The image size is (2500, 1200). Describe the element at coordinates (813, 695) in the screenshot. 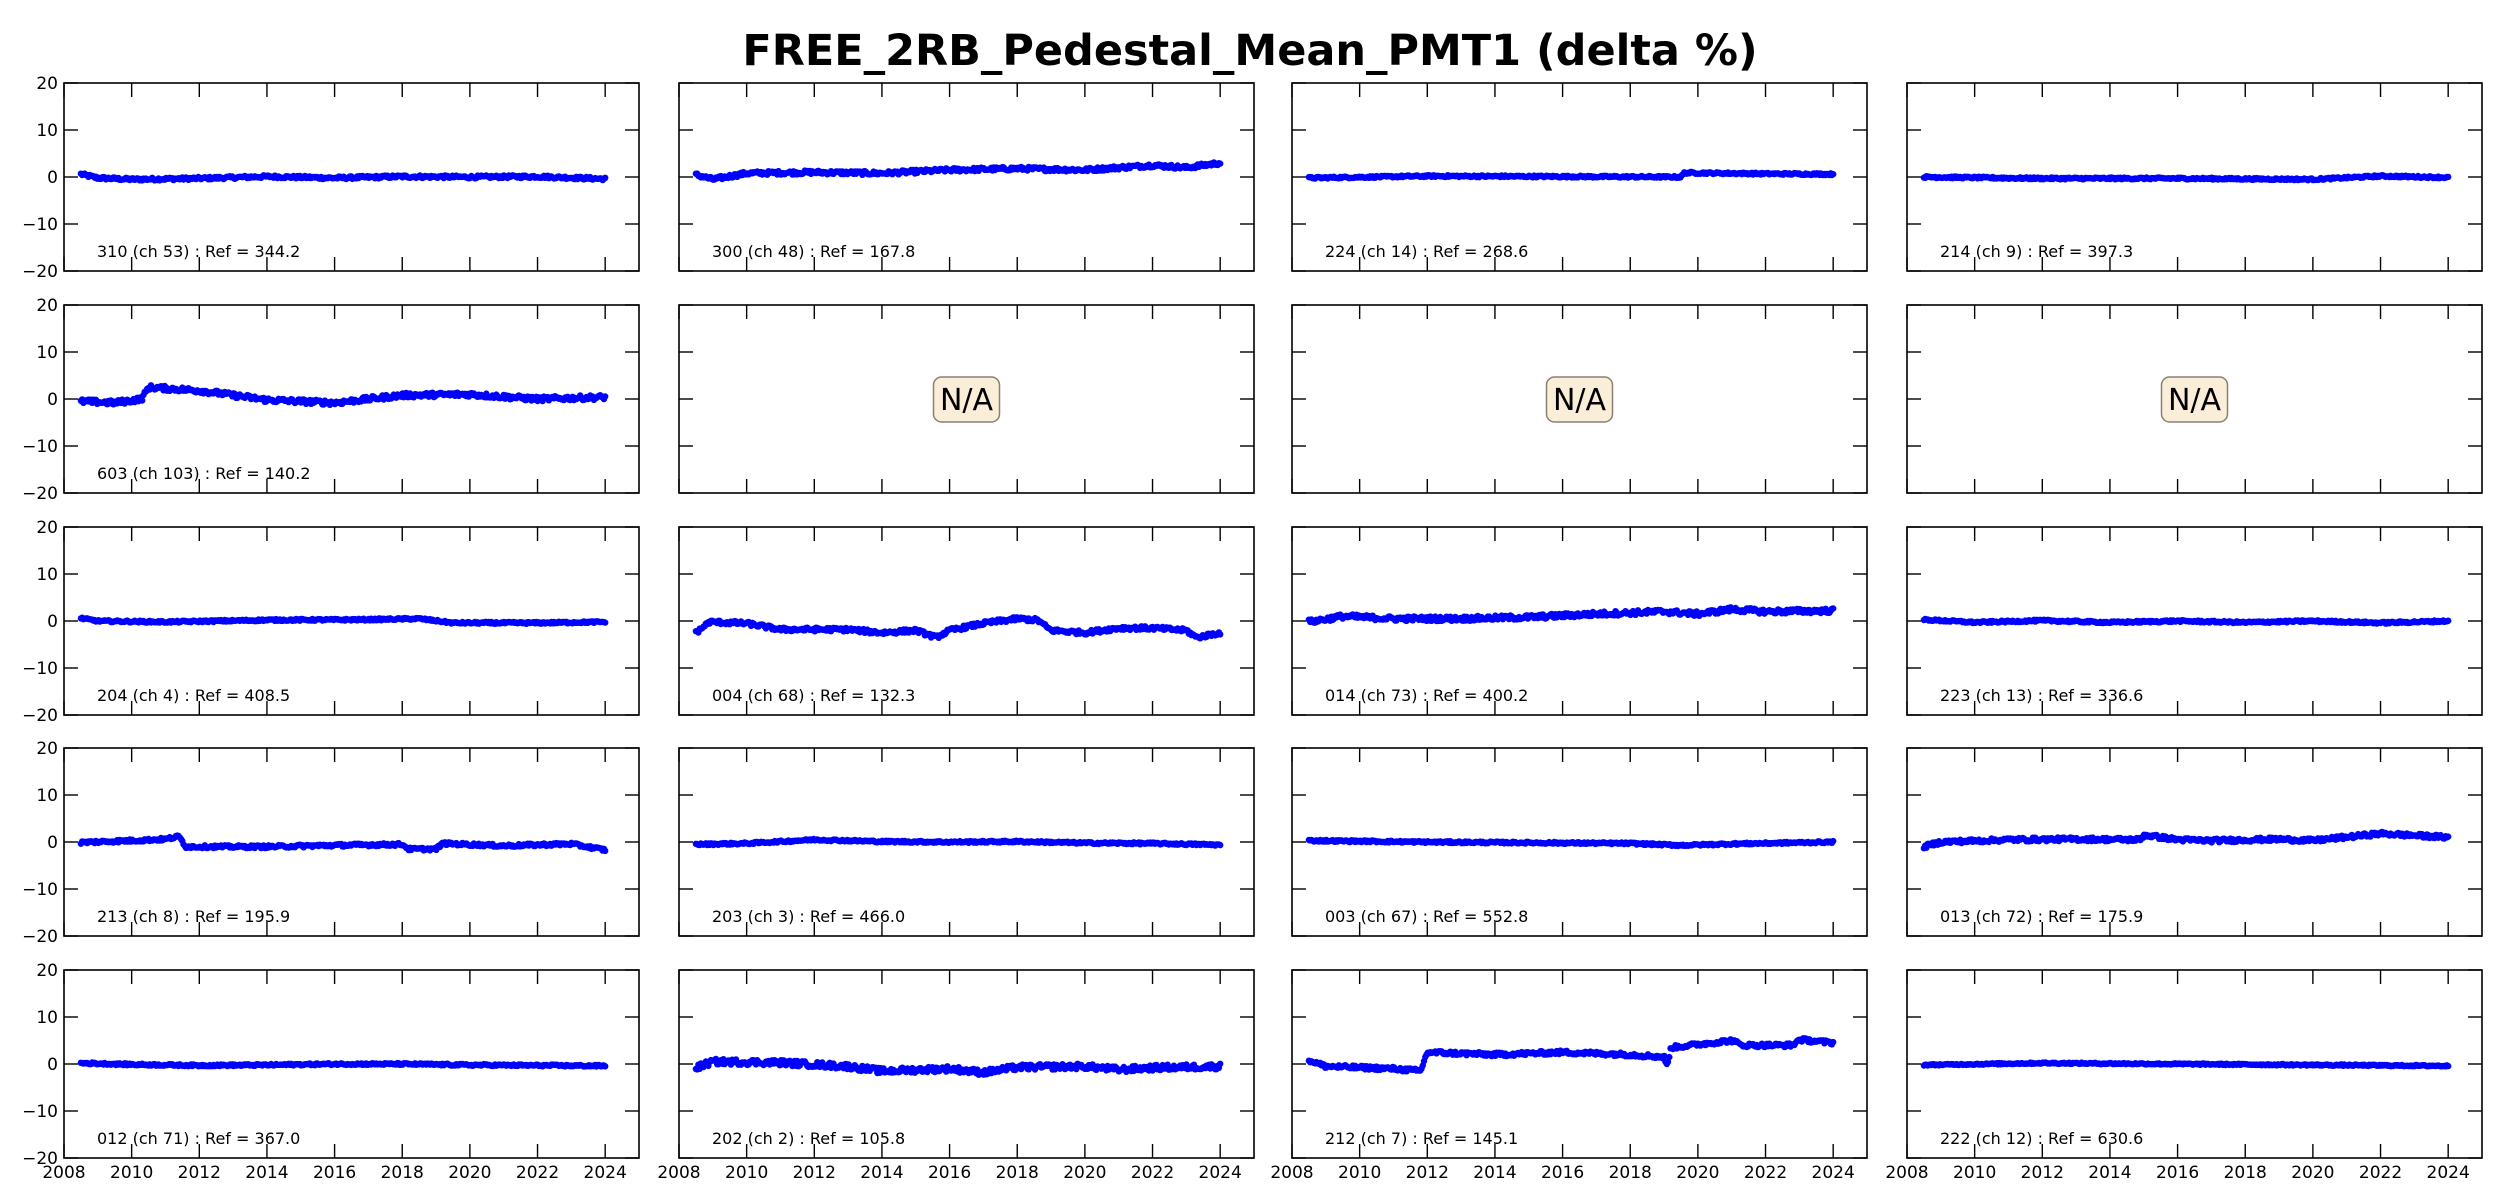

I see `panel-label: 004 (ch 68) : Ref = 132.3` at that location.